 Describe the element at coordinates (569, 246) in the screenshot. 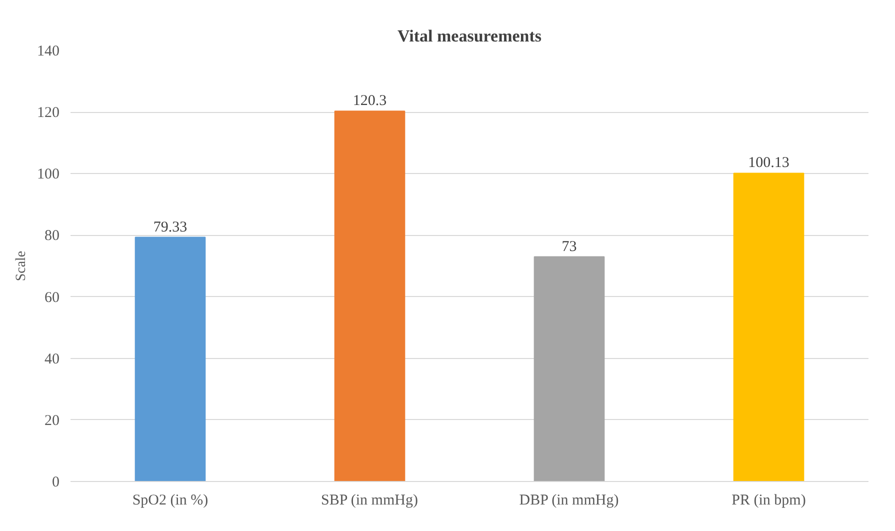

I see `data-label: 73` at that location.